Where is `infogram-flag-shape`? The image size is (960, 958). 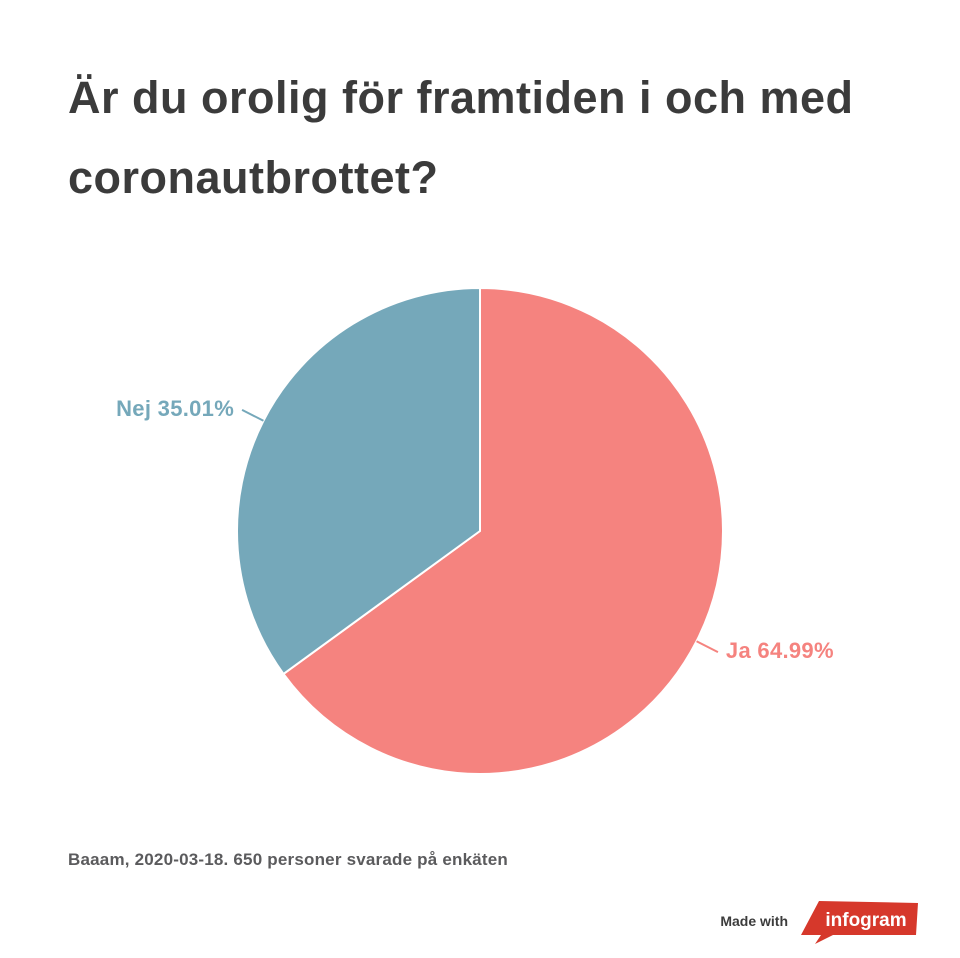
infogram-flag-shape is located at coordinates (859, 922).